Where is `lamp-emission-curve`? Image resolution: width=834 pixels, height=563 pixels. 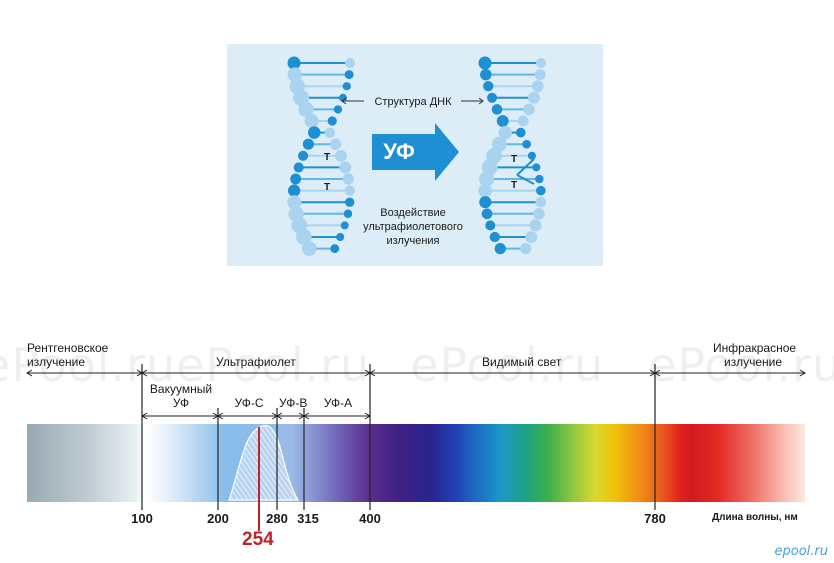
lamp-emission-curve is located at coordinates (264, 463).